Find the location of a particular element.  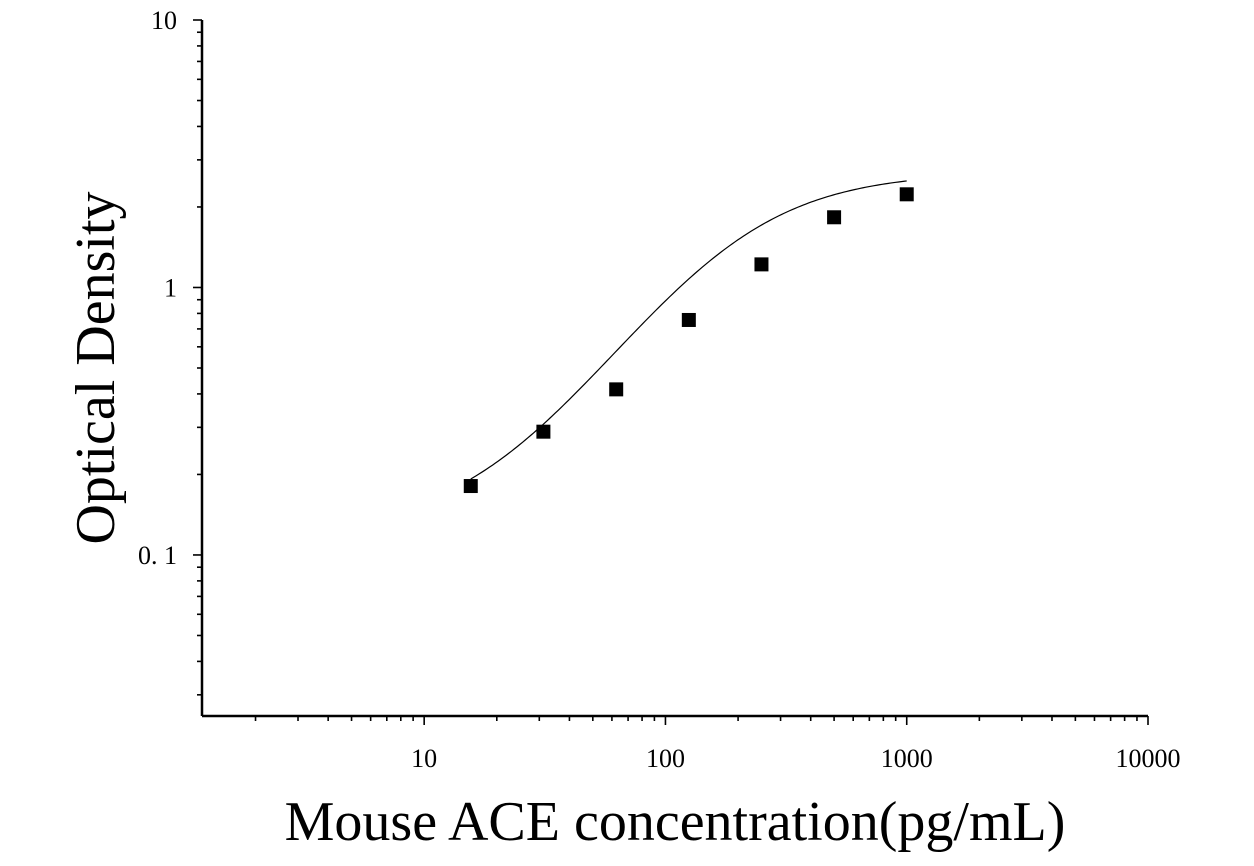

y-axis-ticks is located at coordinates (197, 357).